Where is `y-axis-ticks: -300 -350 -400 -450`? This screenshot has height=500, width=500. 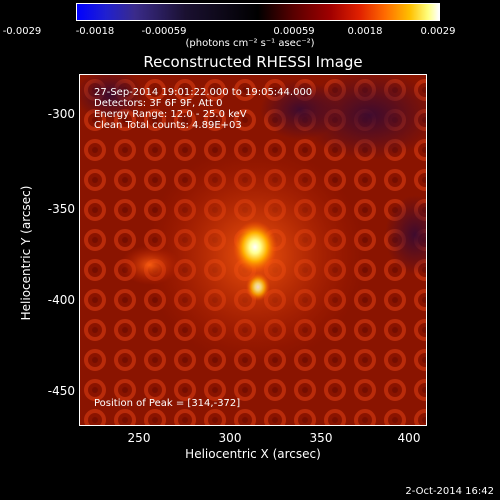 y-axis-ticks: -300 -350 -400 -450 is located at coordinates (52, 250).